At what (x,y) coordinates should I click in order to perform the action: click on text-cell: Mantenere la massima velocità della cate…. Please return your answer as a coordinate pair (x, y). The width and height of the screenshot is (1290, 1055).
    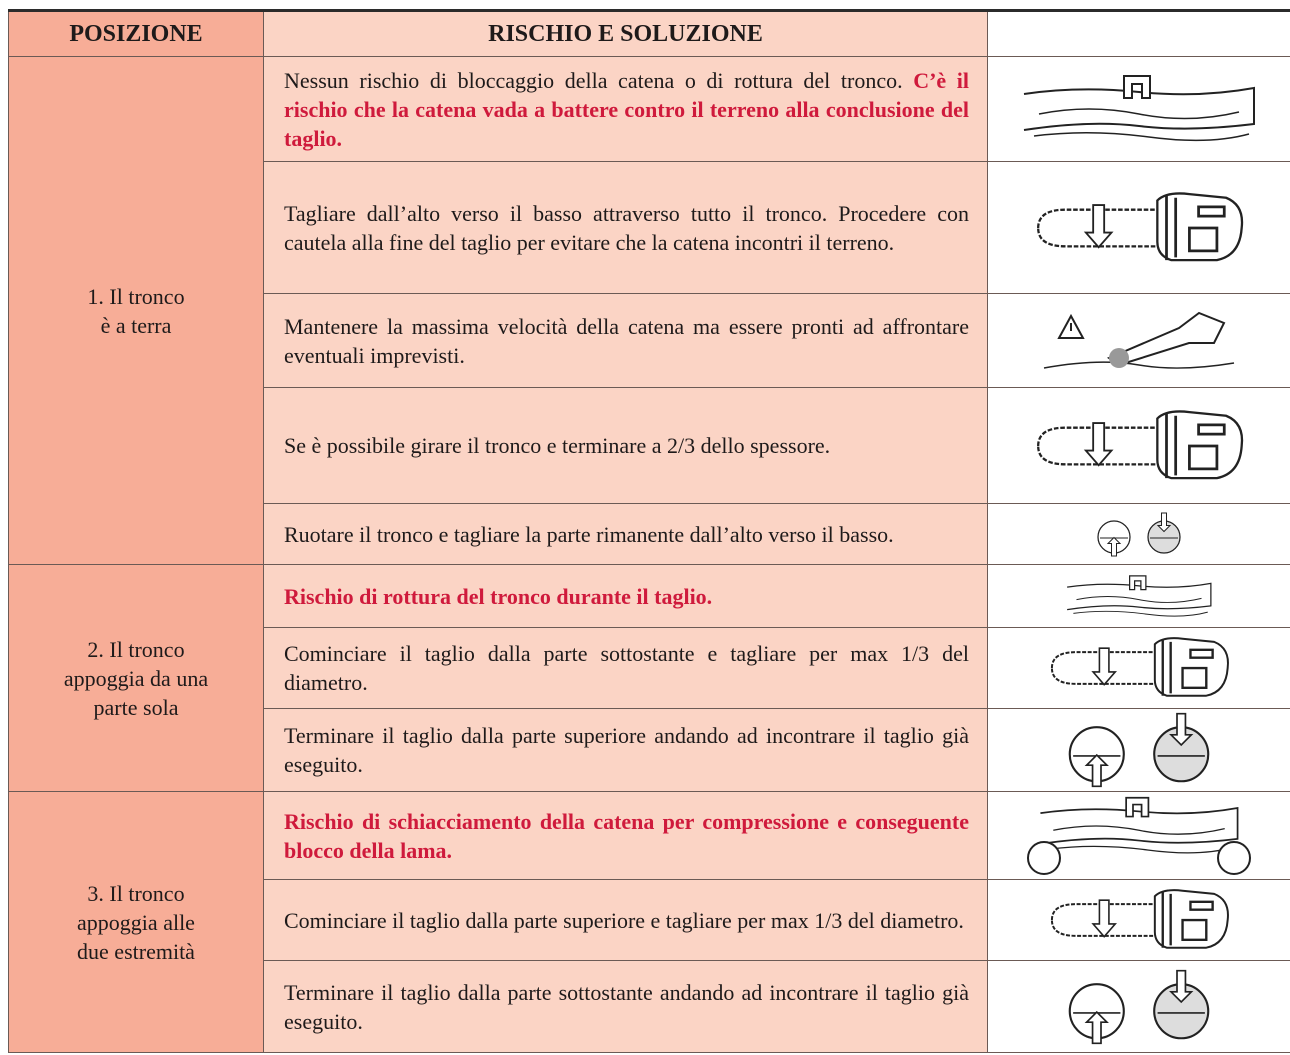
    Looking at the image, I should click on (625, 340).